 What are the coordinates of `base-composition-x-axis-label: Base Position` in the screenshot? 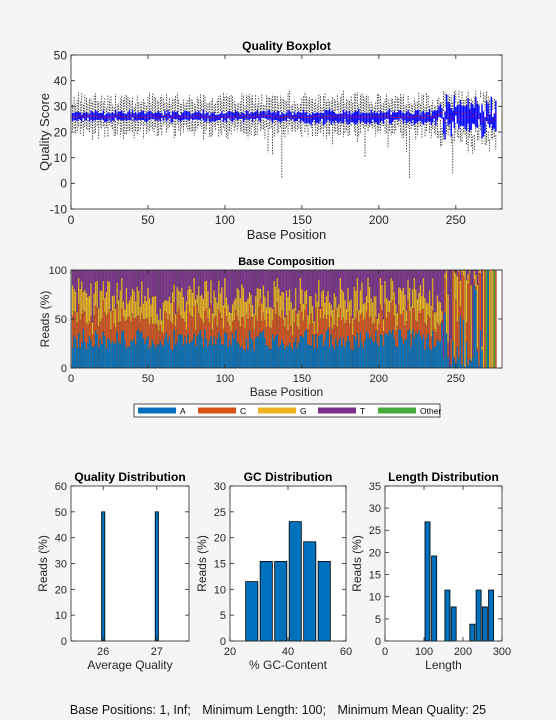 It's located at (286, 392).